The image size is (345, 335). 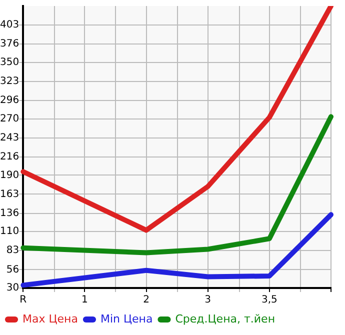 What do you see at coordinates (50, 319) in the screenshot?
I see `legend-label: Max Цена` at bounding box center [50, 319].